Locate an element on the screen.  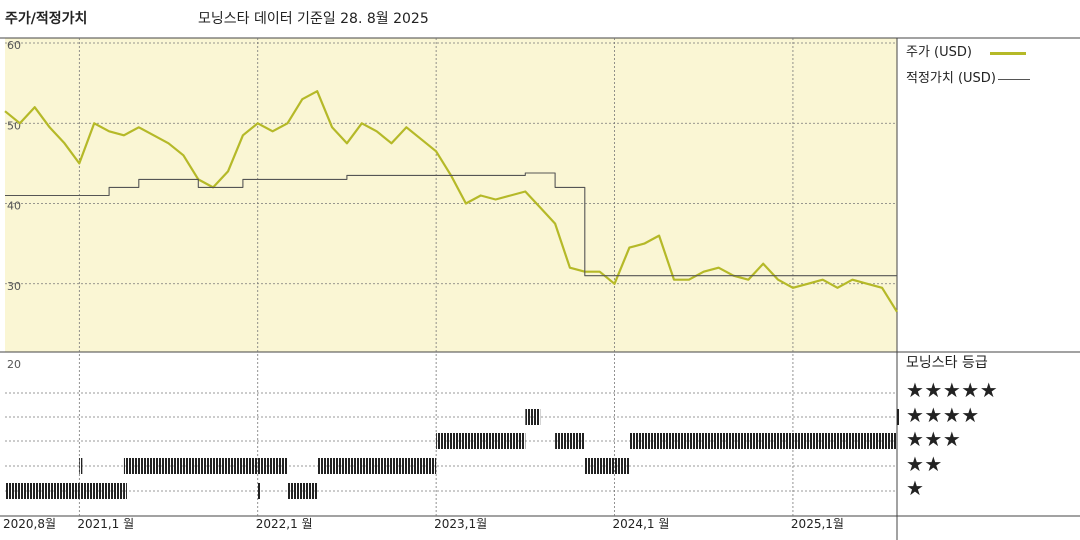
y-tick-label: 60 is located at coordinates (14, 45).